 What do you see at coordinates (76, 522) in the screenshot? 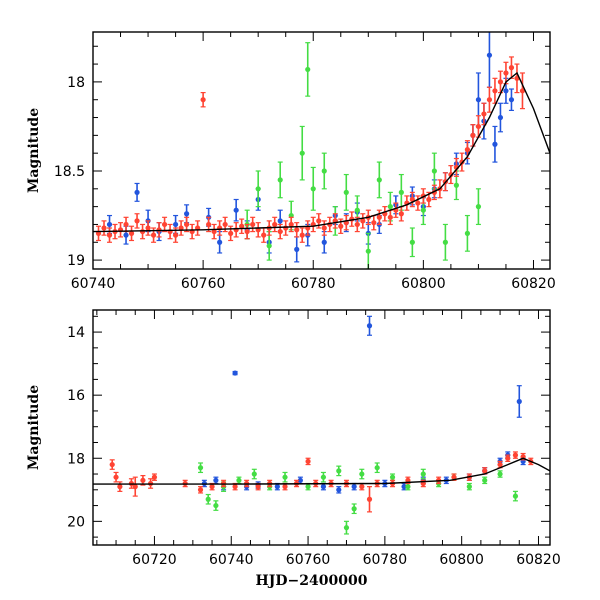
I see `y-tick-label: 20` at bounding box center [76, 522].